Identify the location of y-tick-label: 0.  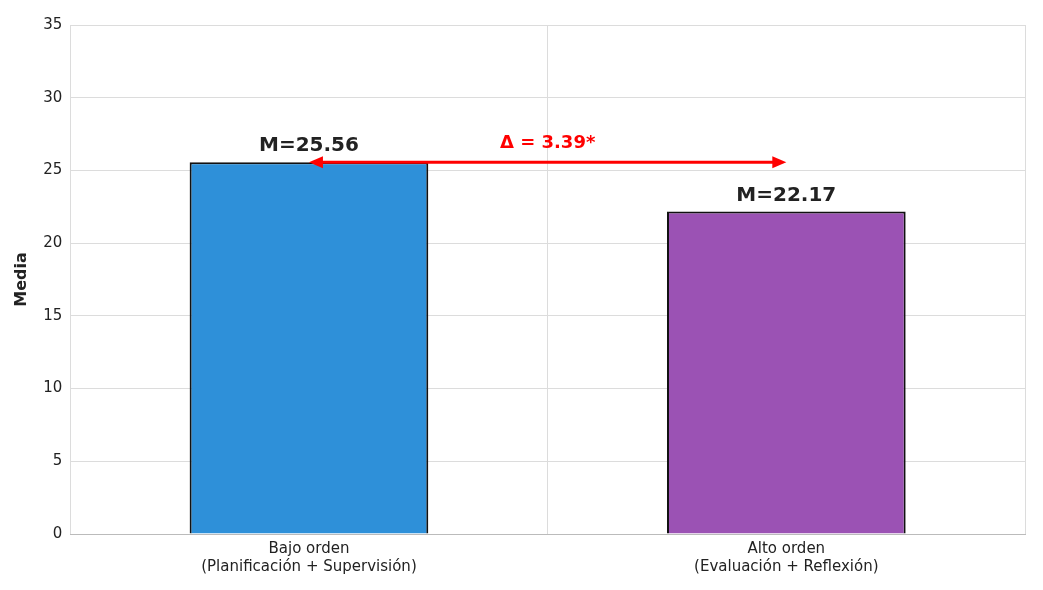
(57, 532).